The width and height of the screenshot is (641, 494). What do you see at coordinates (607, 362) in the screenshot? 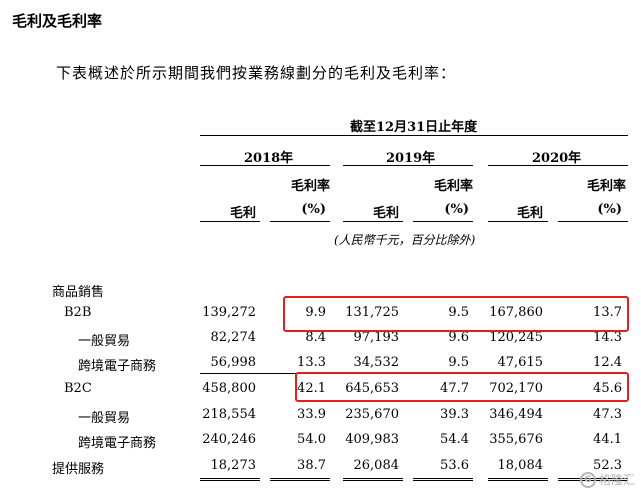
I see `table-cell: 12.4` at bounding box center [607, 362].